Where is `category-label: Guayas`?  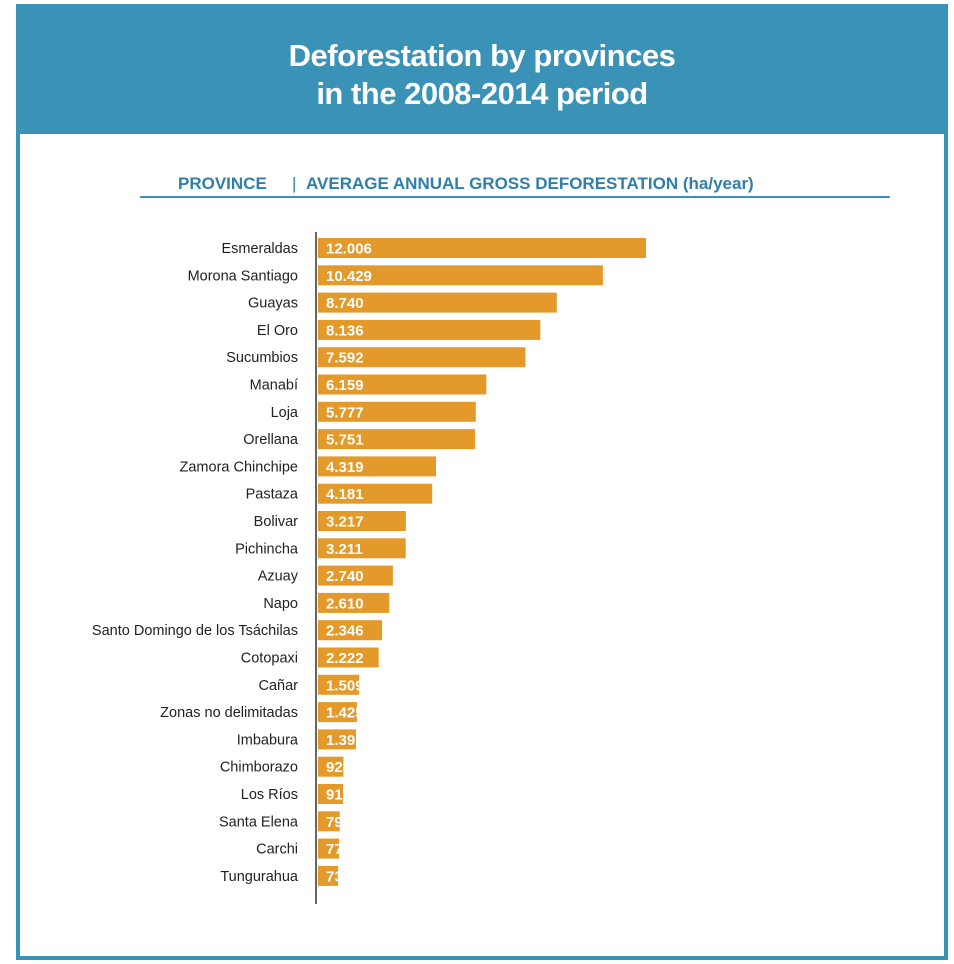
category-label: Guayas is located at coordinates (273, 304).